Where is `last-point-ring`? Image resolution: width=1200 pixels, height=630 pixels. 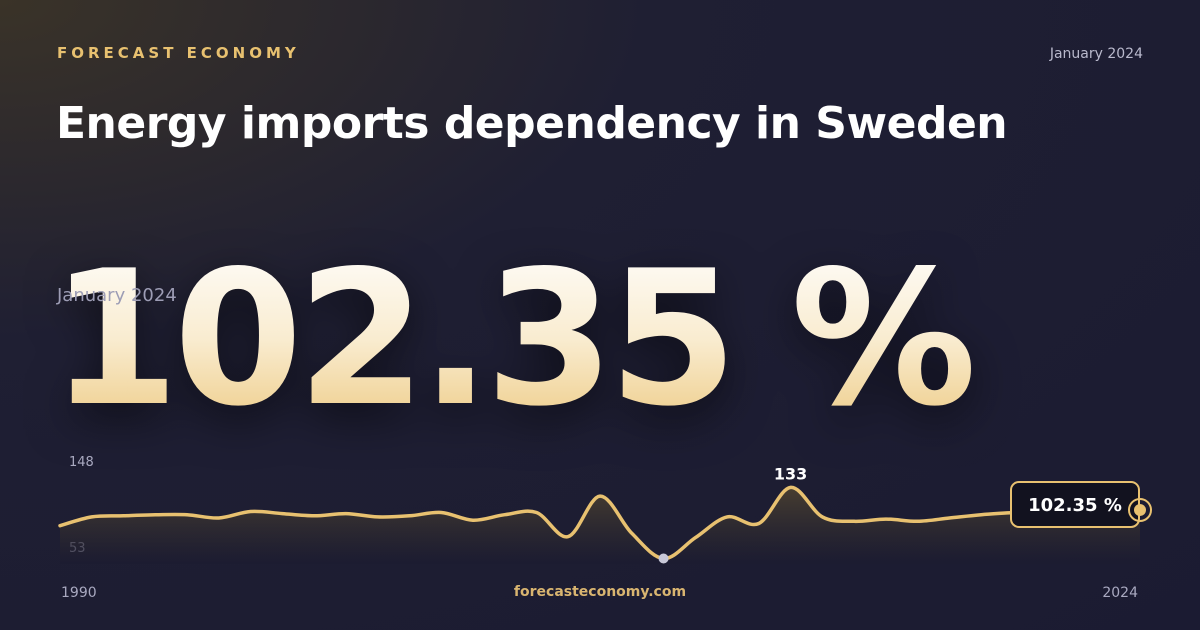
last-point-ring is located at coordinates (1140, 509).